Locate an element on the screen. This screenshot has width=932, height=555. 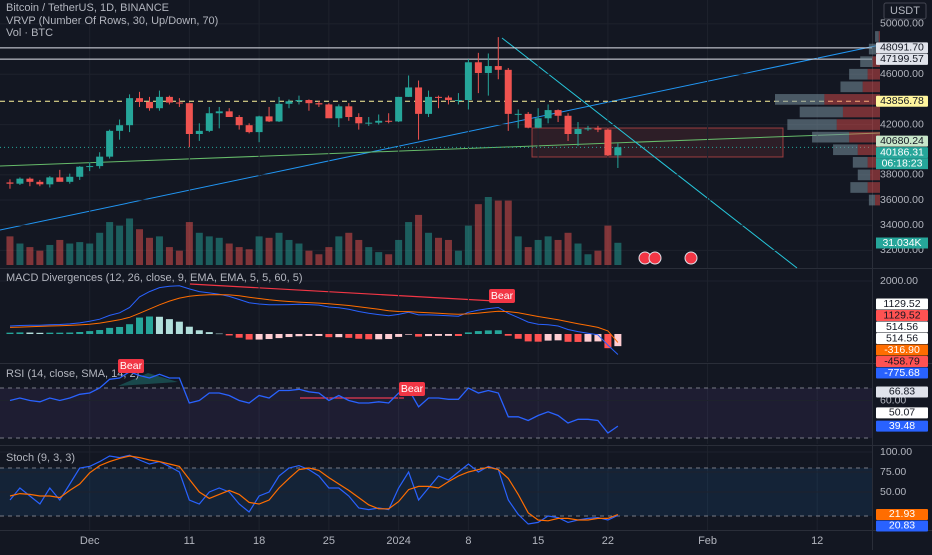
indicator-title: Vol · BTC is located at coordinates (29, 33).